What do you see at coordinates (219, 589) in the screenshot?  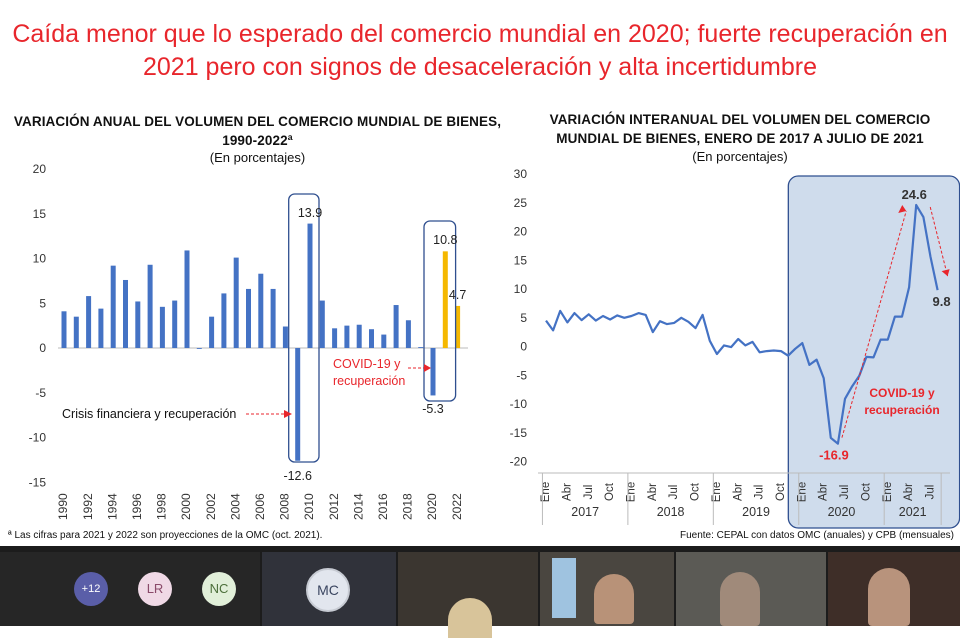 I see `participant-avatar-nc: NC` at bounding box center [219, 589].